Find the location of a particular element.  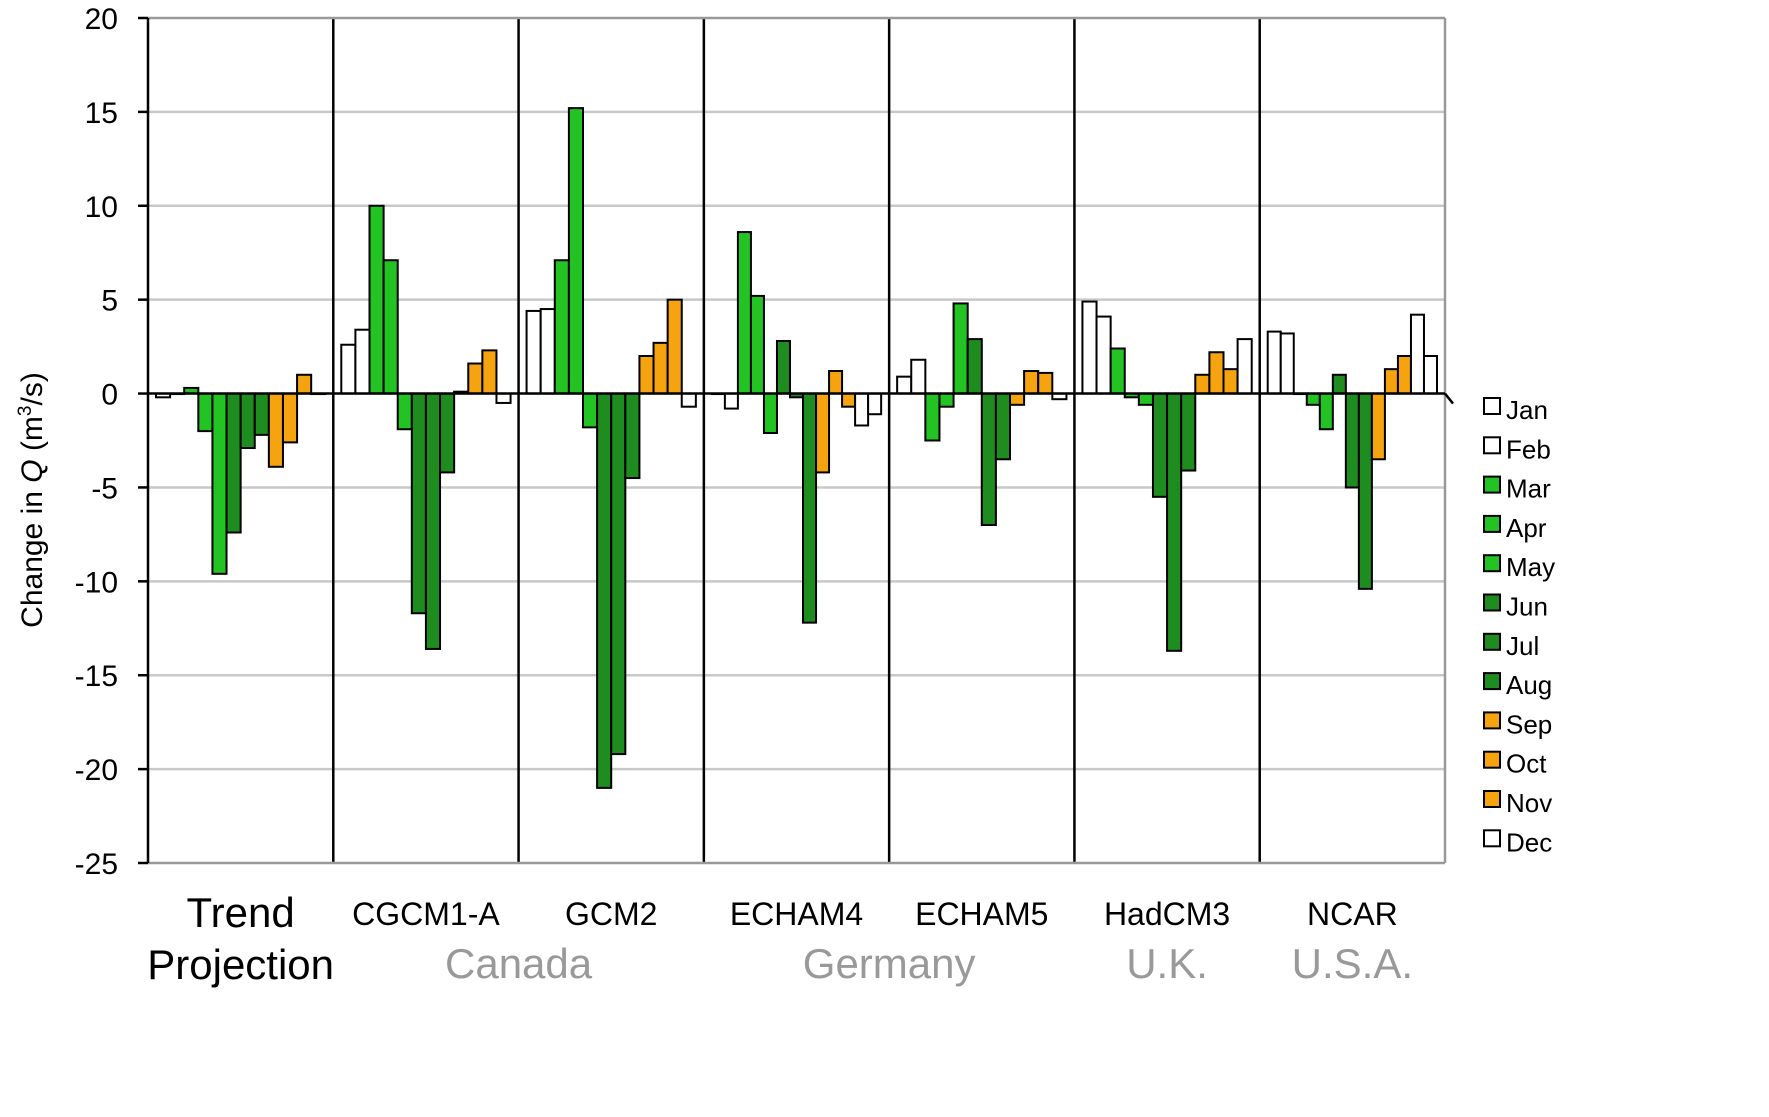

group-label: ECHAM4 is located at coordinates (796, 914).